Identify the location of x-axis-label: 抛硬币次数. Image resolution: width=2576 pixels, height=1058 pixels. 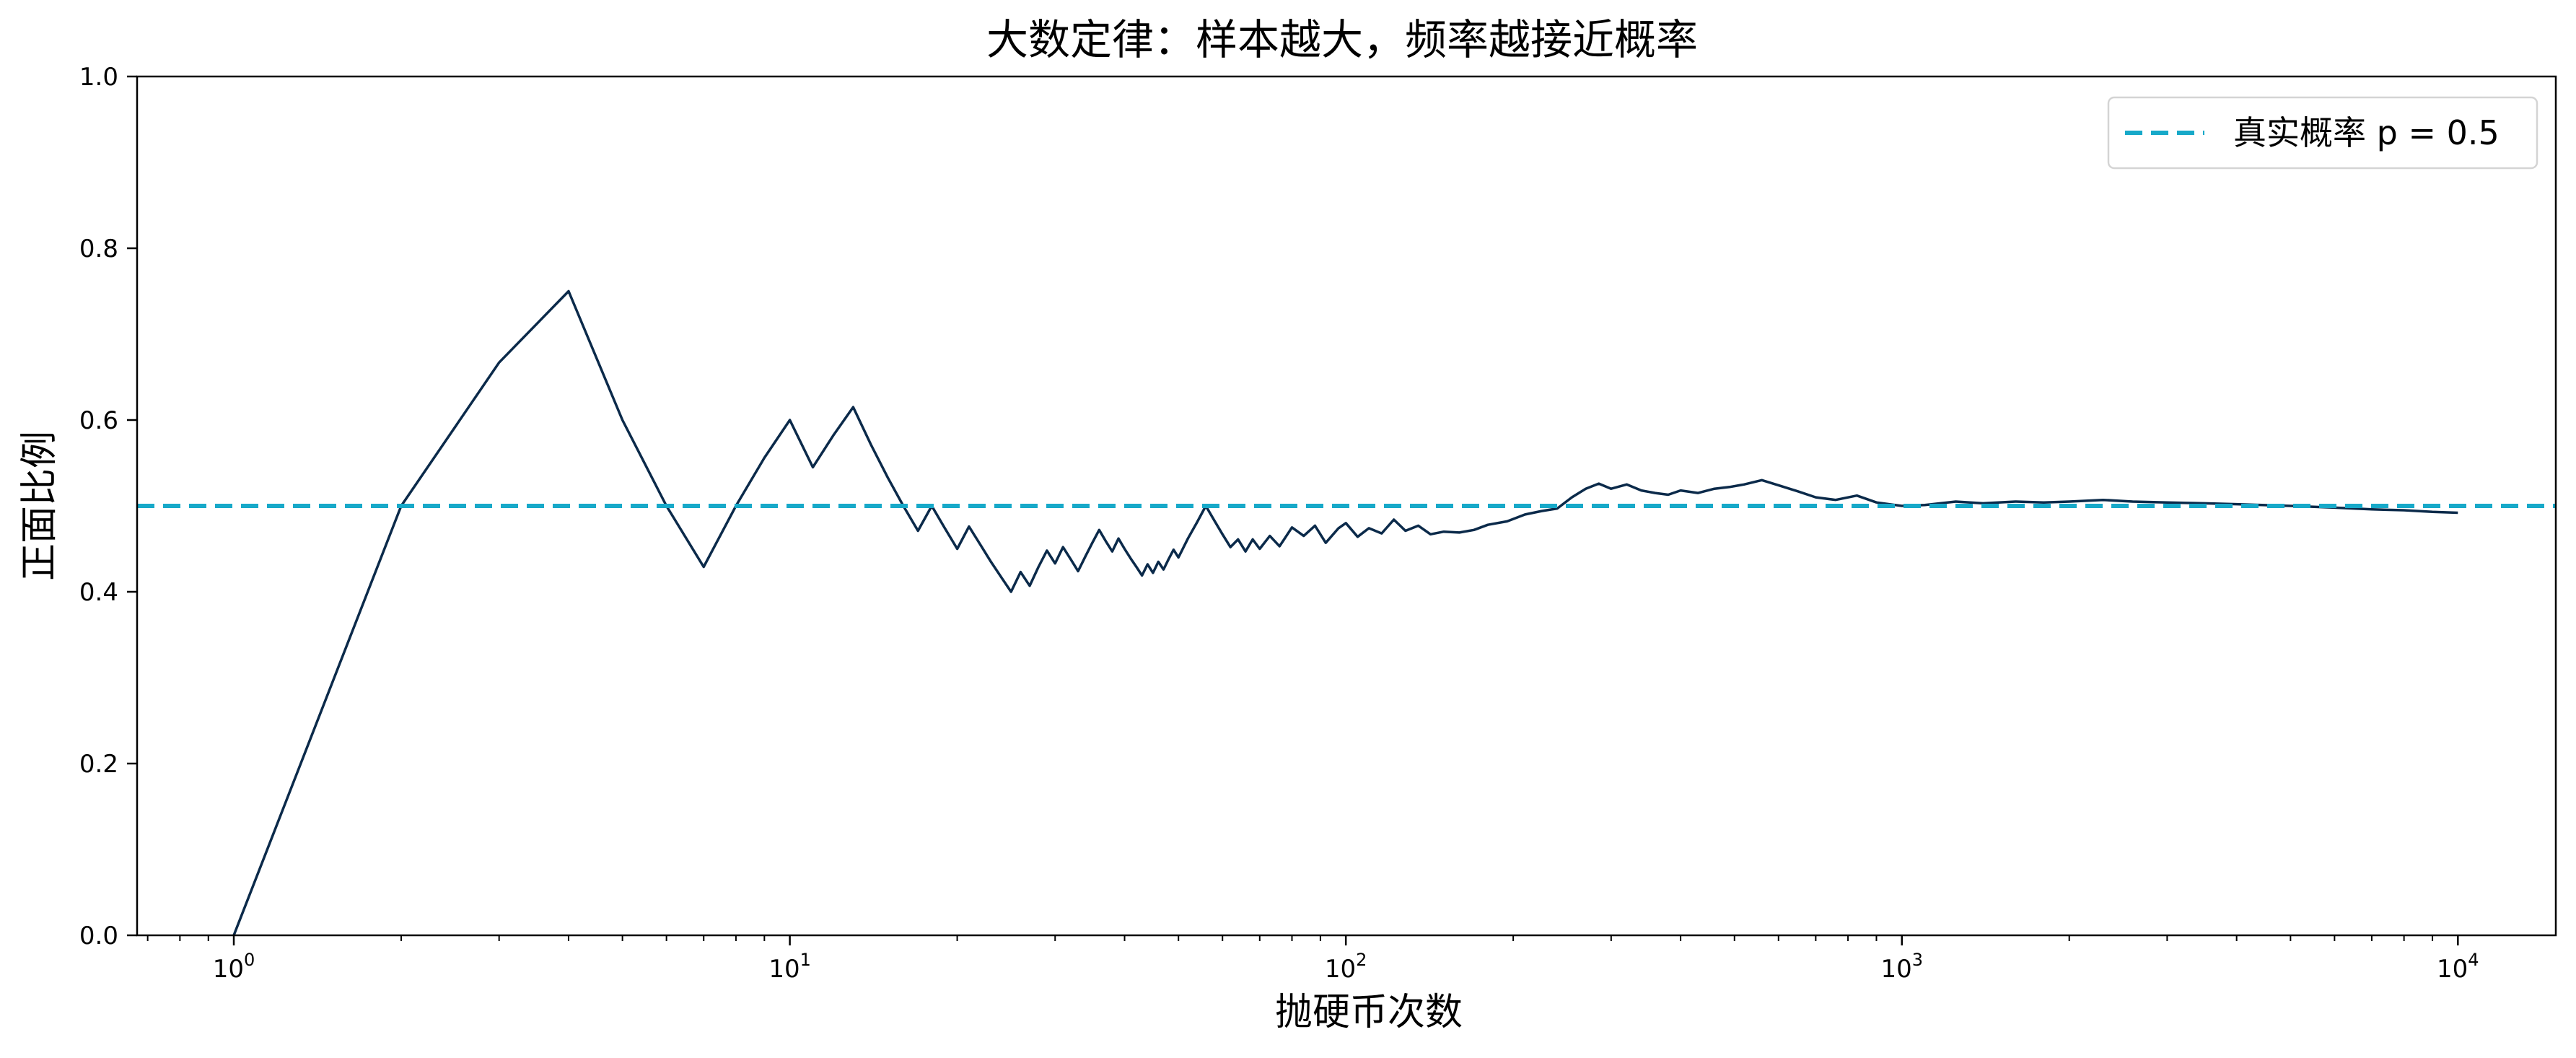
(1369, 1012).